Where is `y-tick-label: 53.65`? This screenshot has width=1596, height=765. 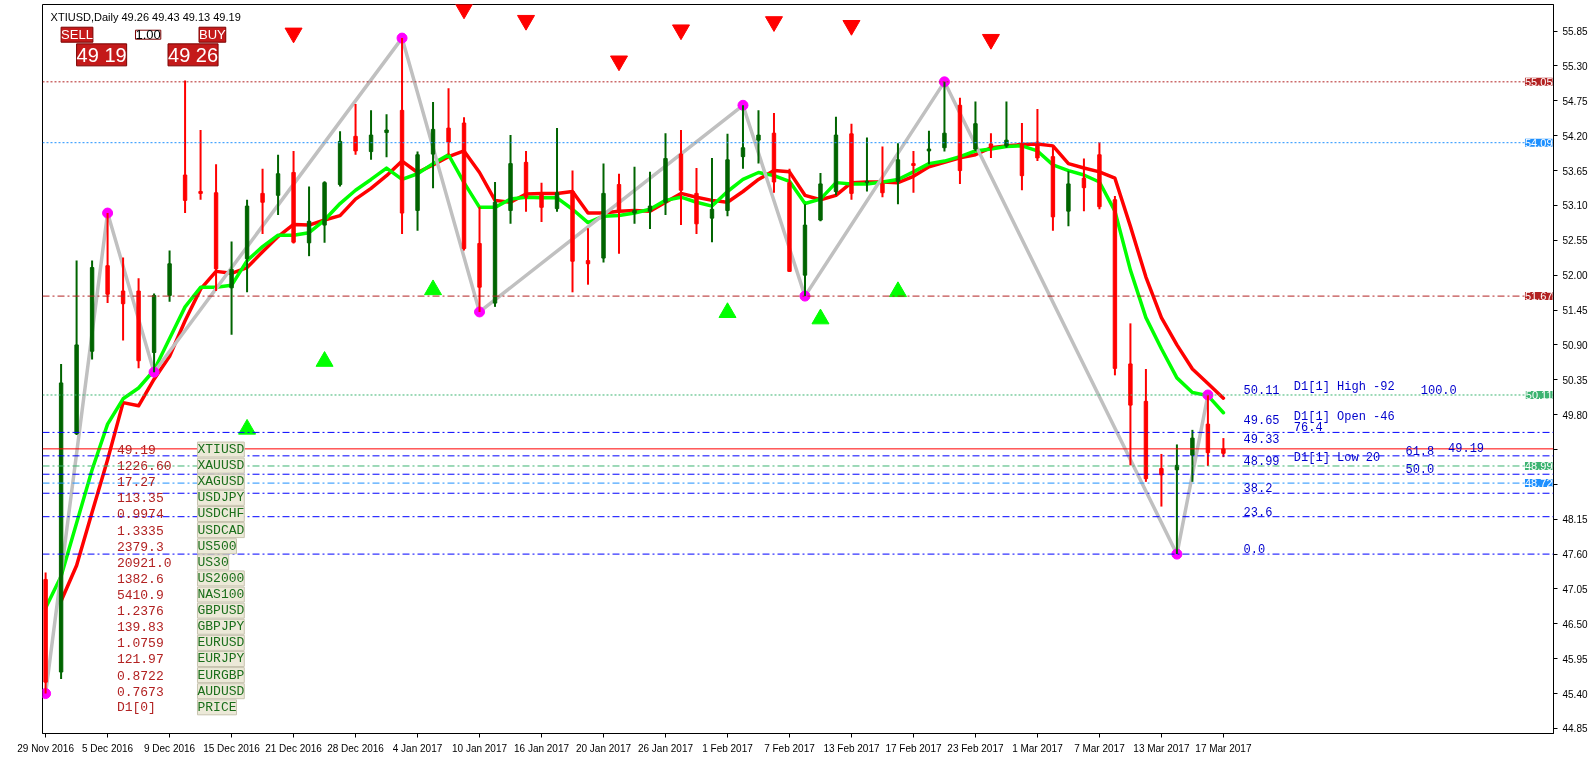 y-tick-label: 53.65 is located at coordinates (1575, 171).